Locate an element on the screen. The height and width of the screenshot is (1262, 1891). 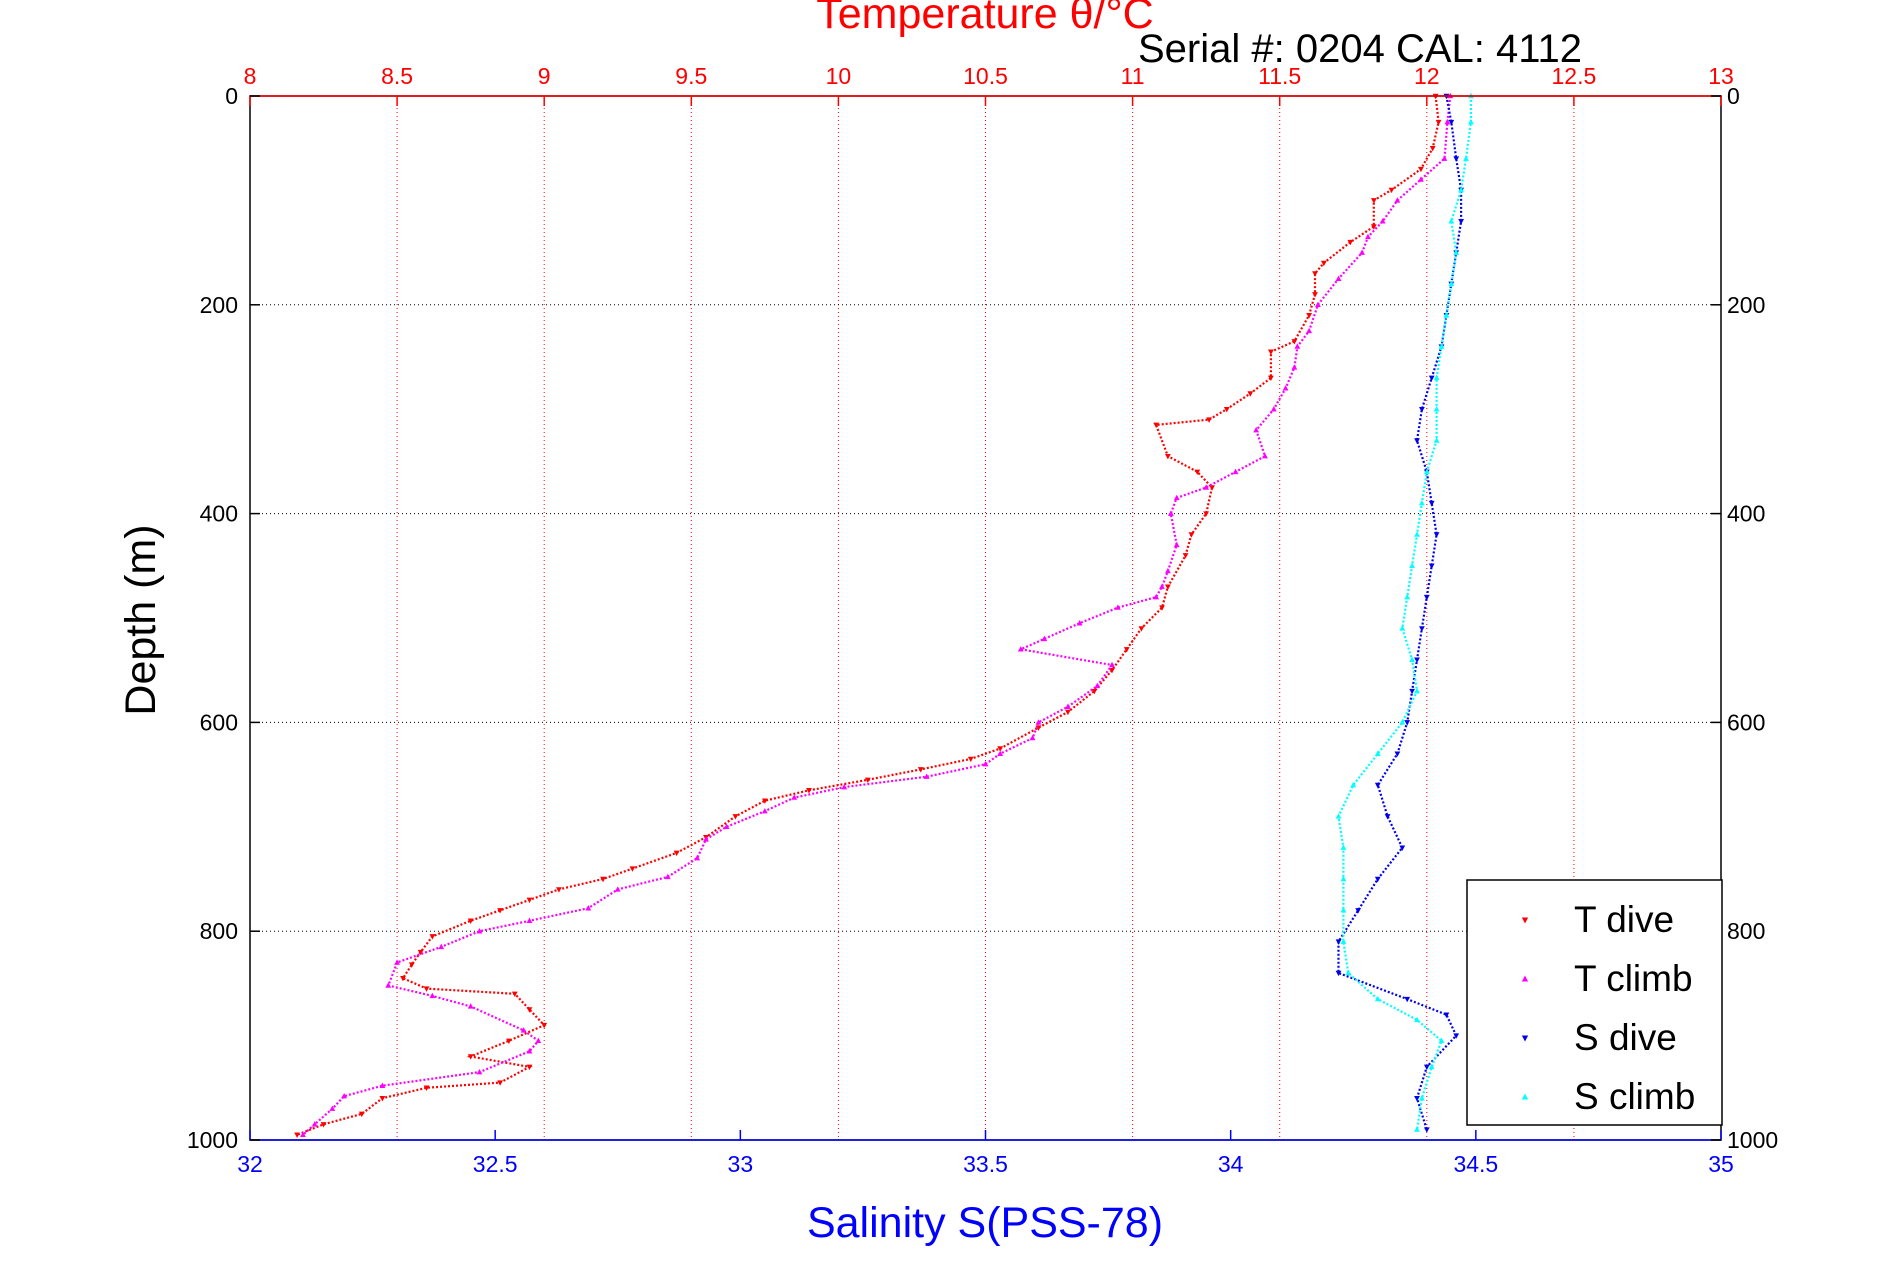
y-axis-label: Depth (m) is located at coordinates (141, 619).